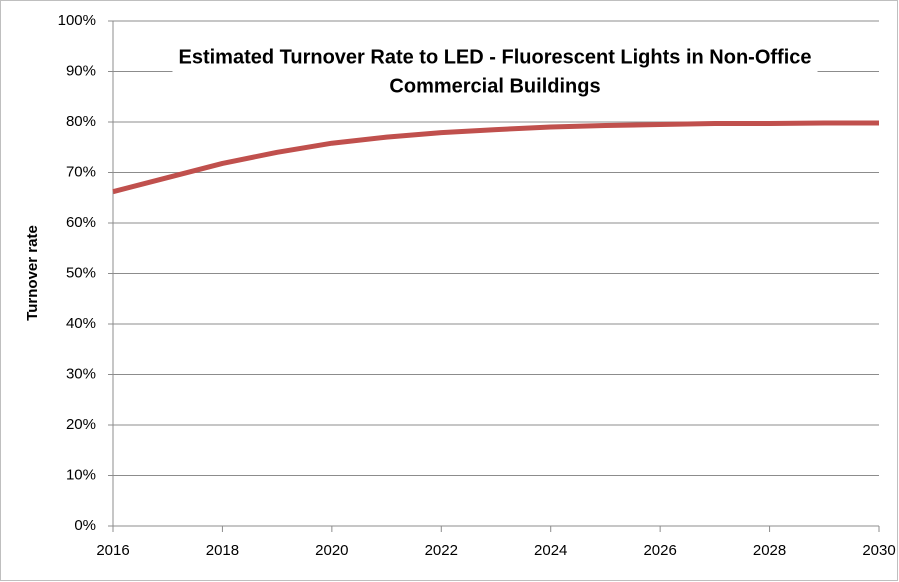 This screenshot has width=899, height=582. I want to click on x-tick-label: 2022, so click(441, 550).